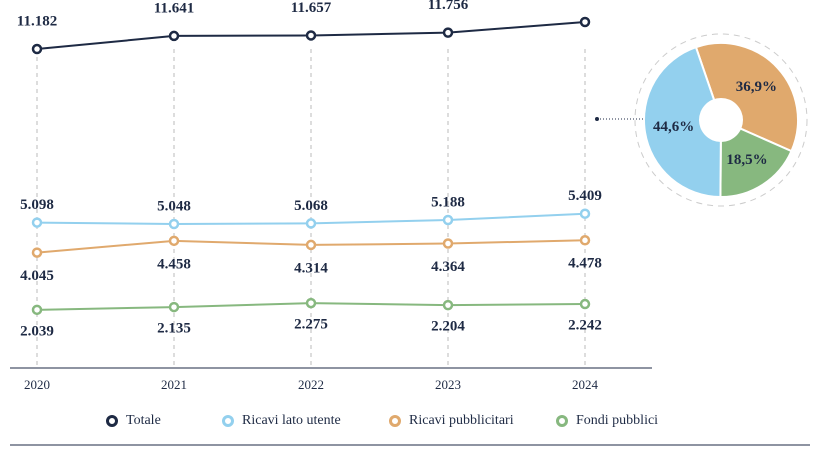 The height and width of the screenshot is (469, 822). What do you see at coordinates (311, 206) in the screenshot?
I see `value-label: 5.068` at bounding box center [311, 206].